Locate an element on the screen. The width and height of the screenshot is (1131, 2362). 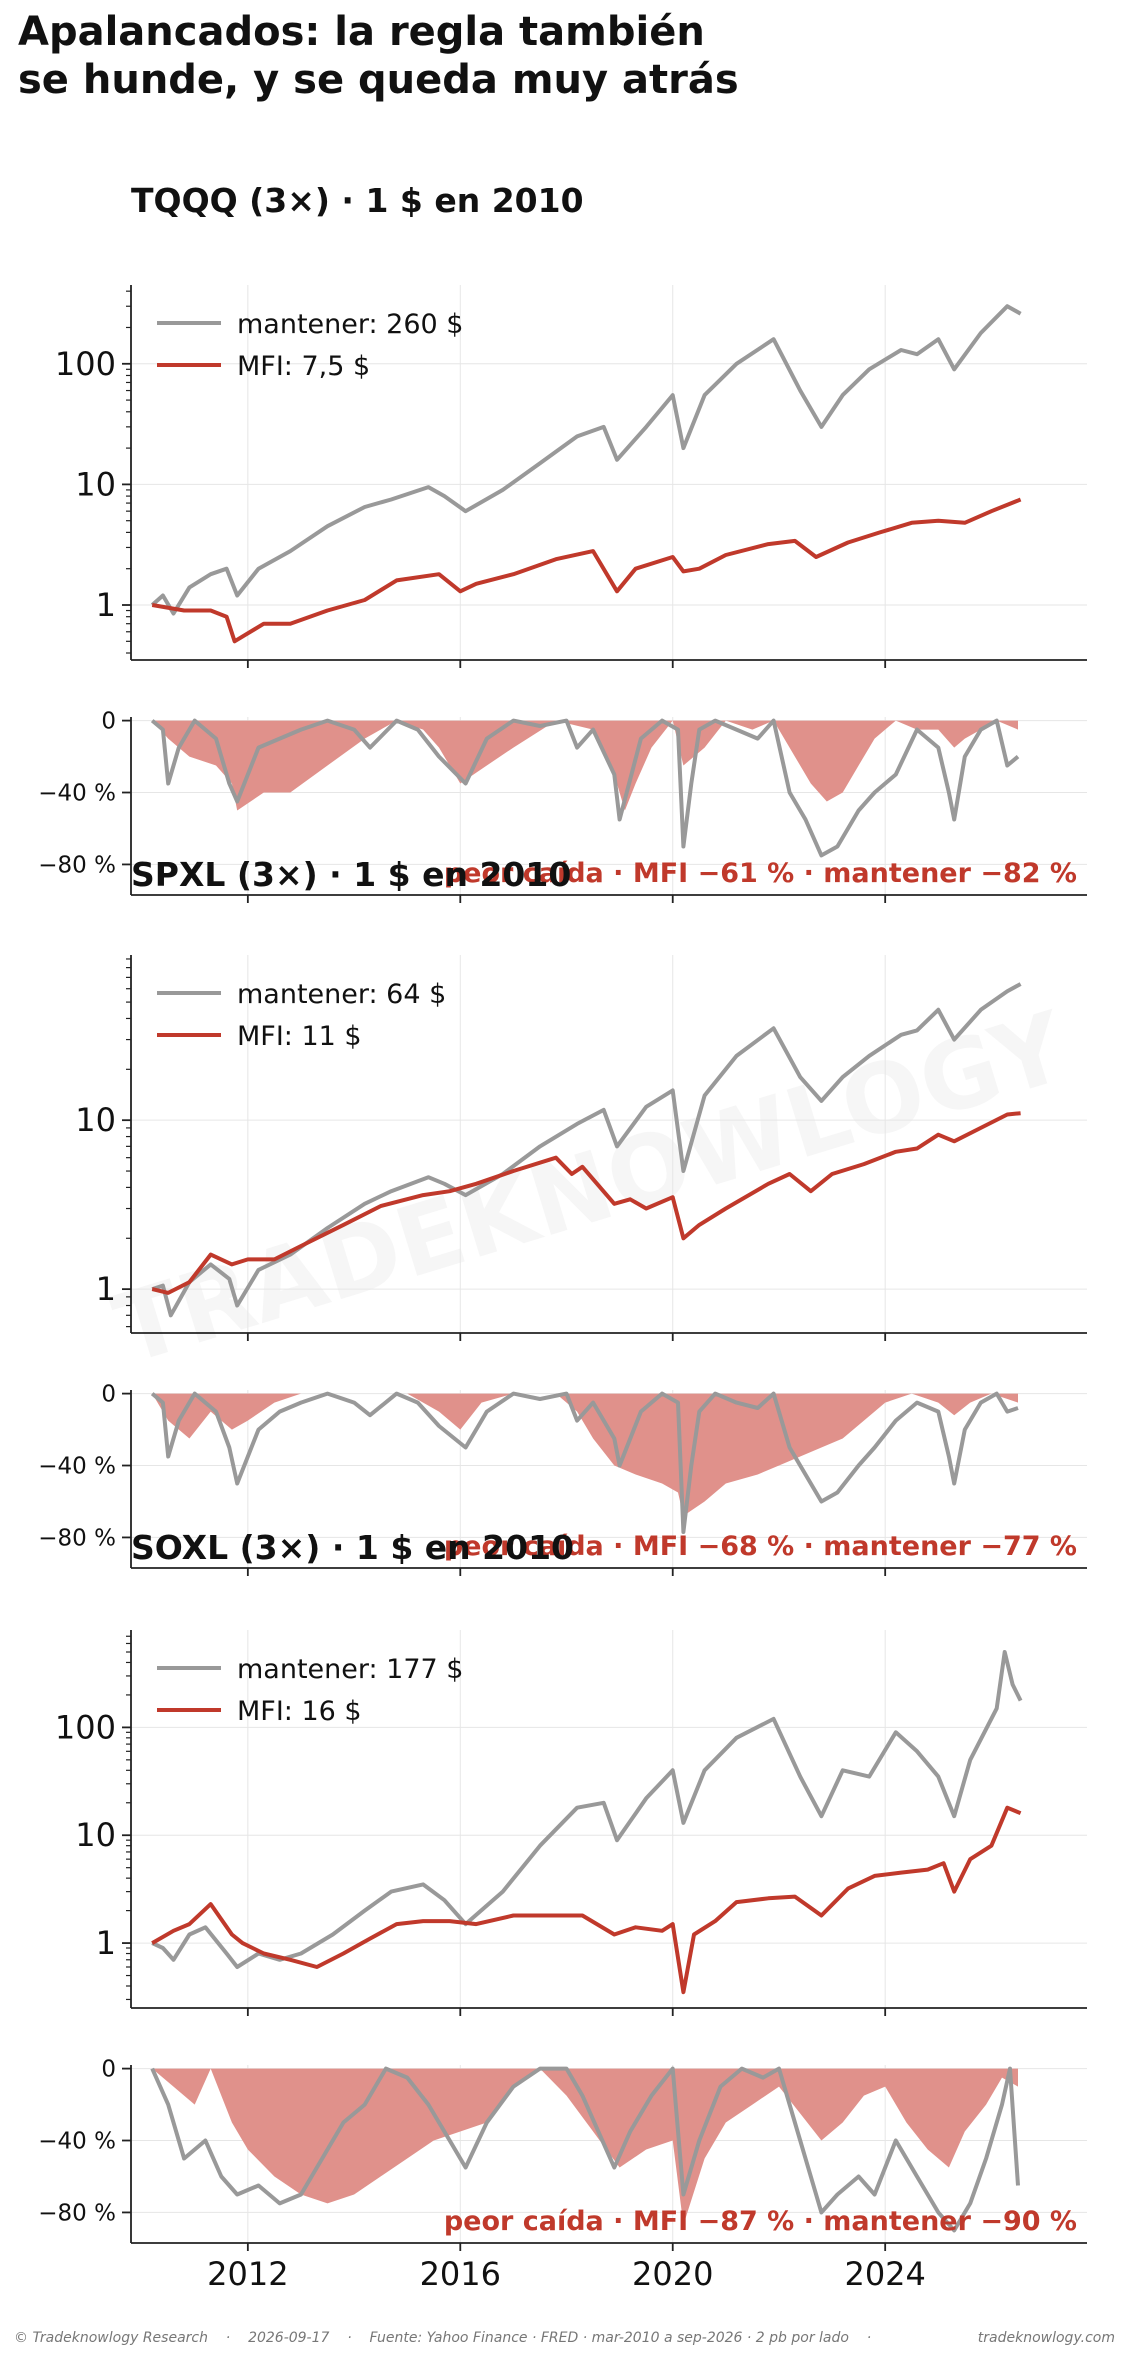
x-tick-label: 2020 is located at coordinates (672, 2274).